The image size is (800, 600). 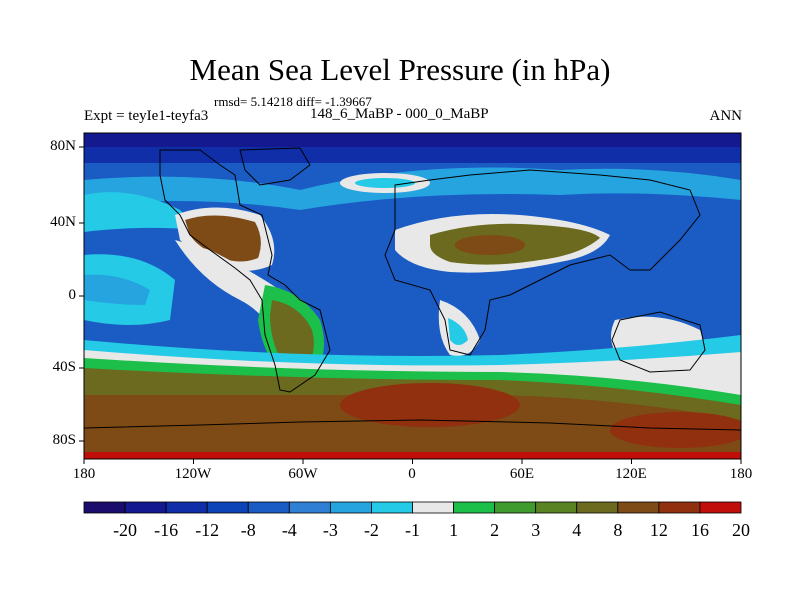 I want to click on colorbar-tick-label: -16, so click(x=166, y=530).